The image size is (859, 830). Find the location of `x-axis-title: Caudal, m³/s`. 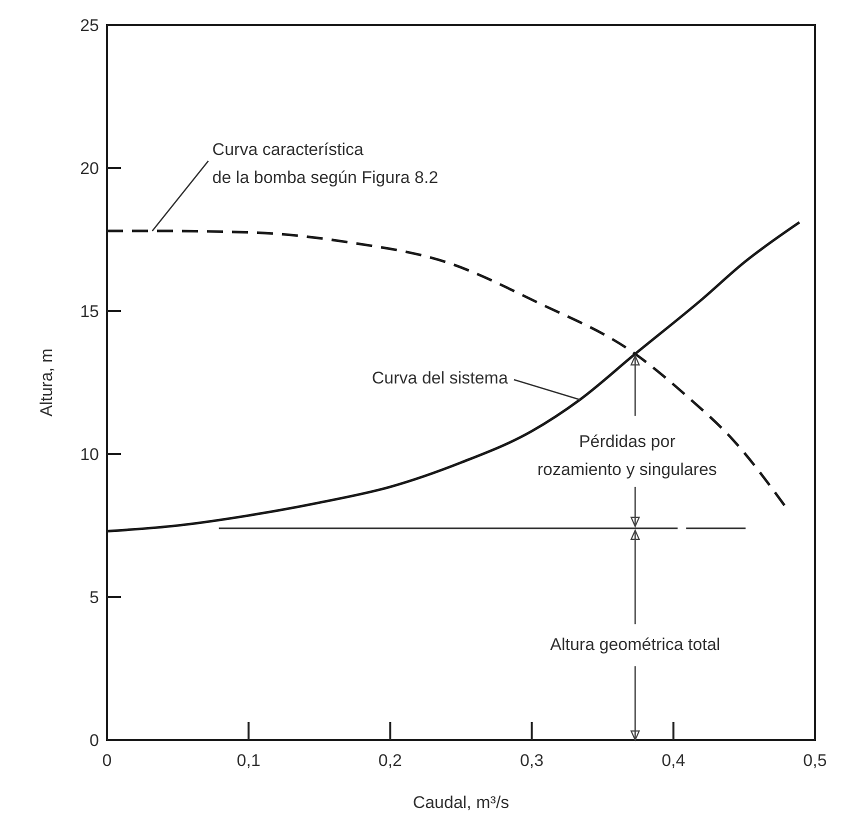

x-axis-title: Caudal, m³/s is located at coordinates (461, 802).